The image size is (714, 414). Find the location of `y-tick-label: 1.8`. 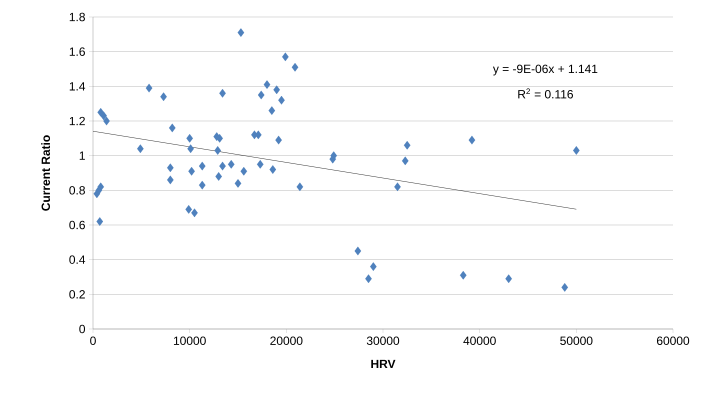

y-tick-label: 1.8 is located at coordinates (77, 17).